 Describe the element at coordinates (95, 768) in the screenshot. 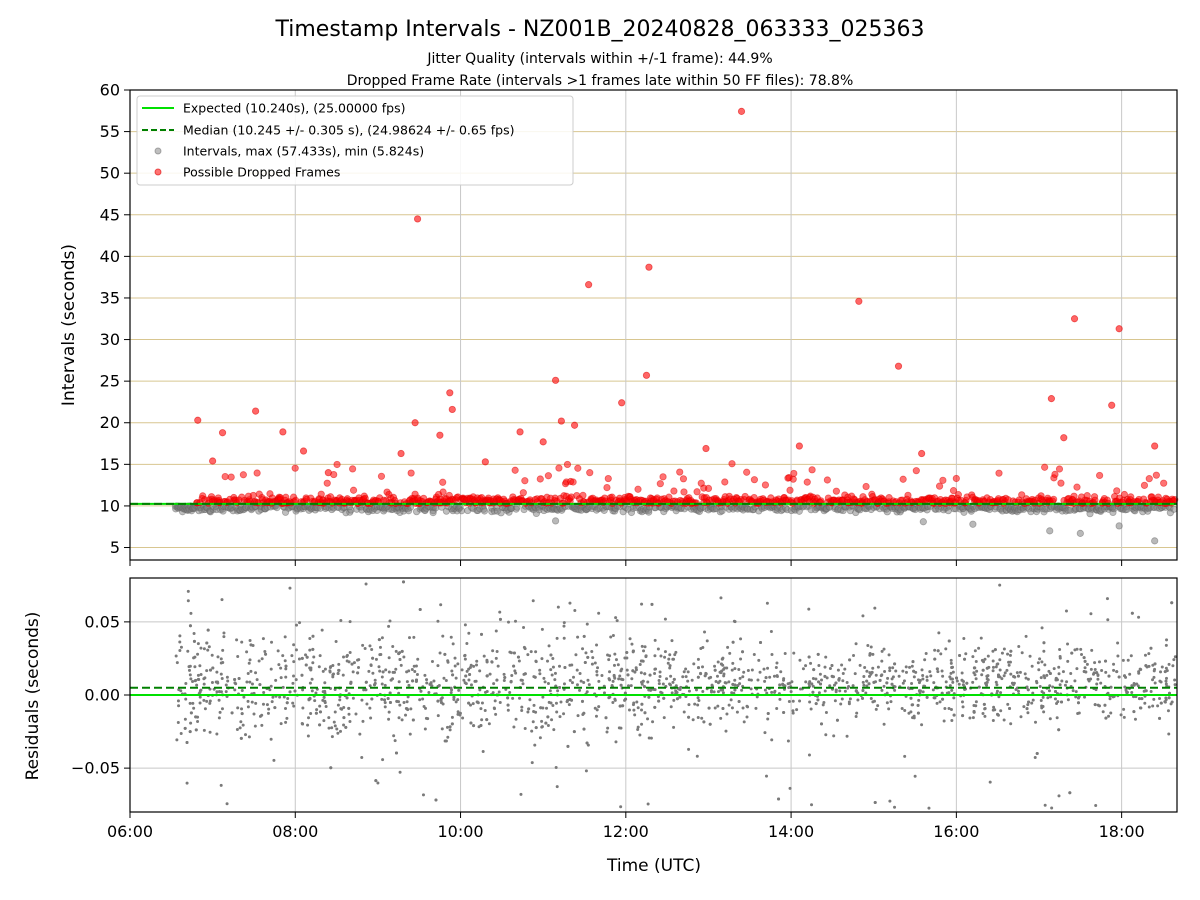

I see `residuals-y-tick-label: −0.05` at that location.